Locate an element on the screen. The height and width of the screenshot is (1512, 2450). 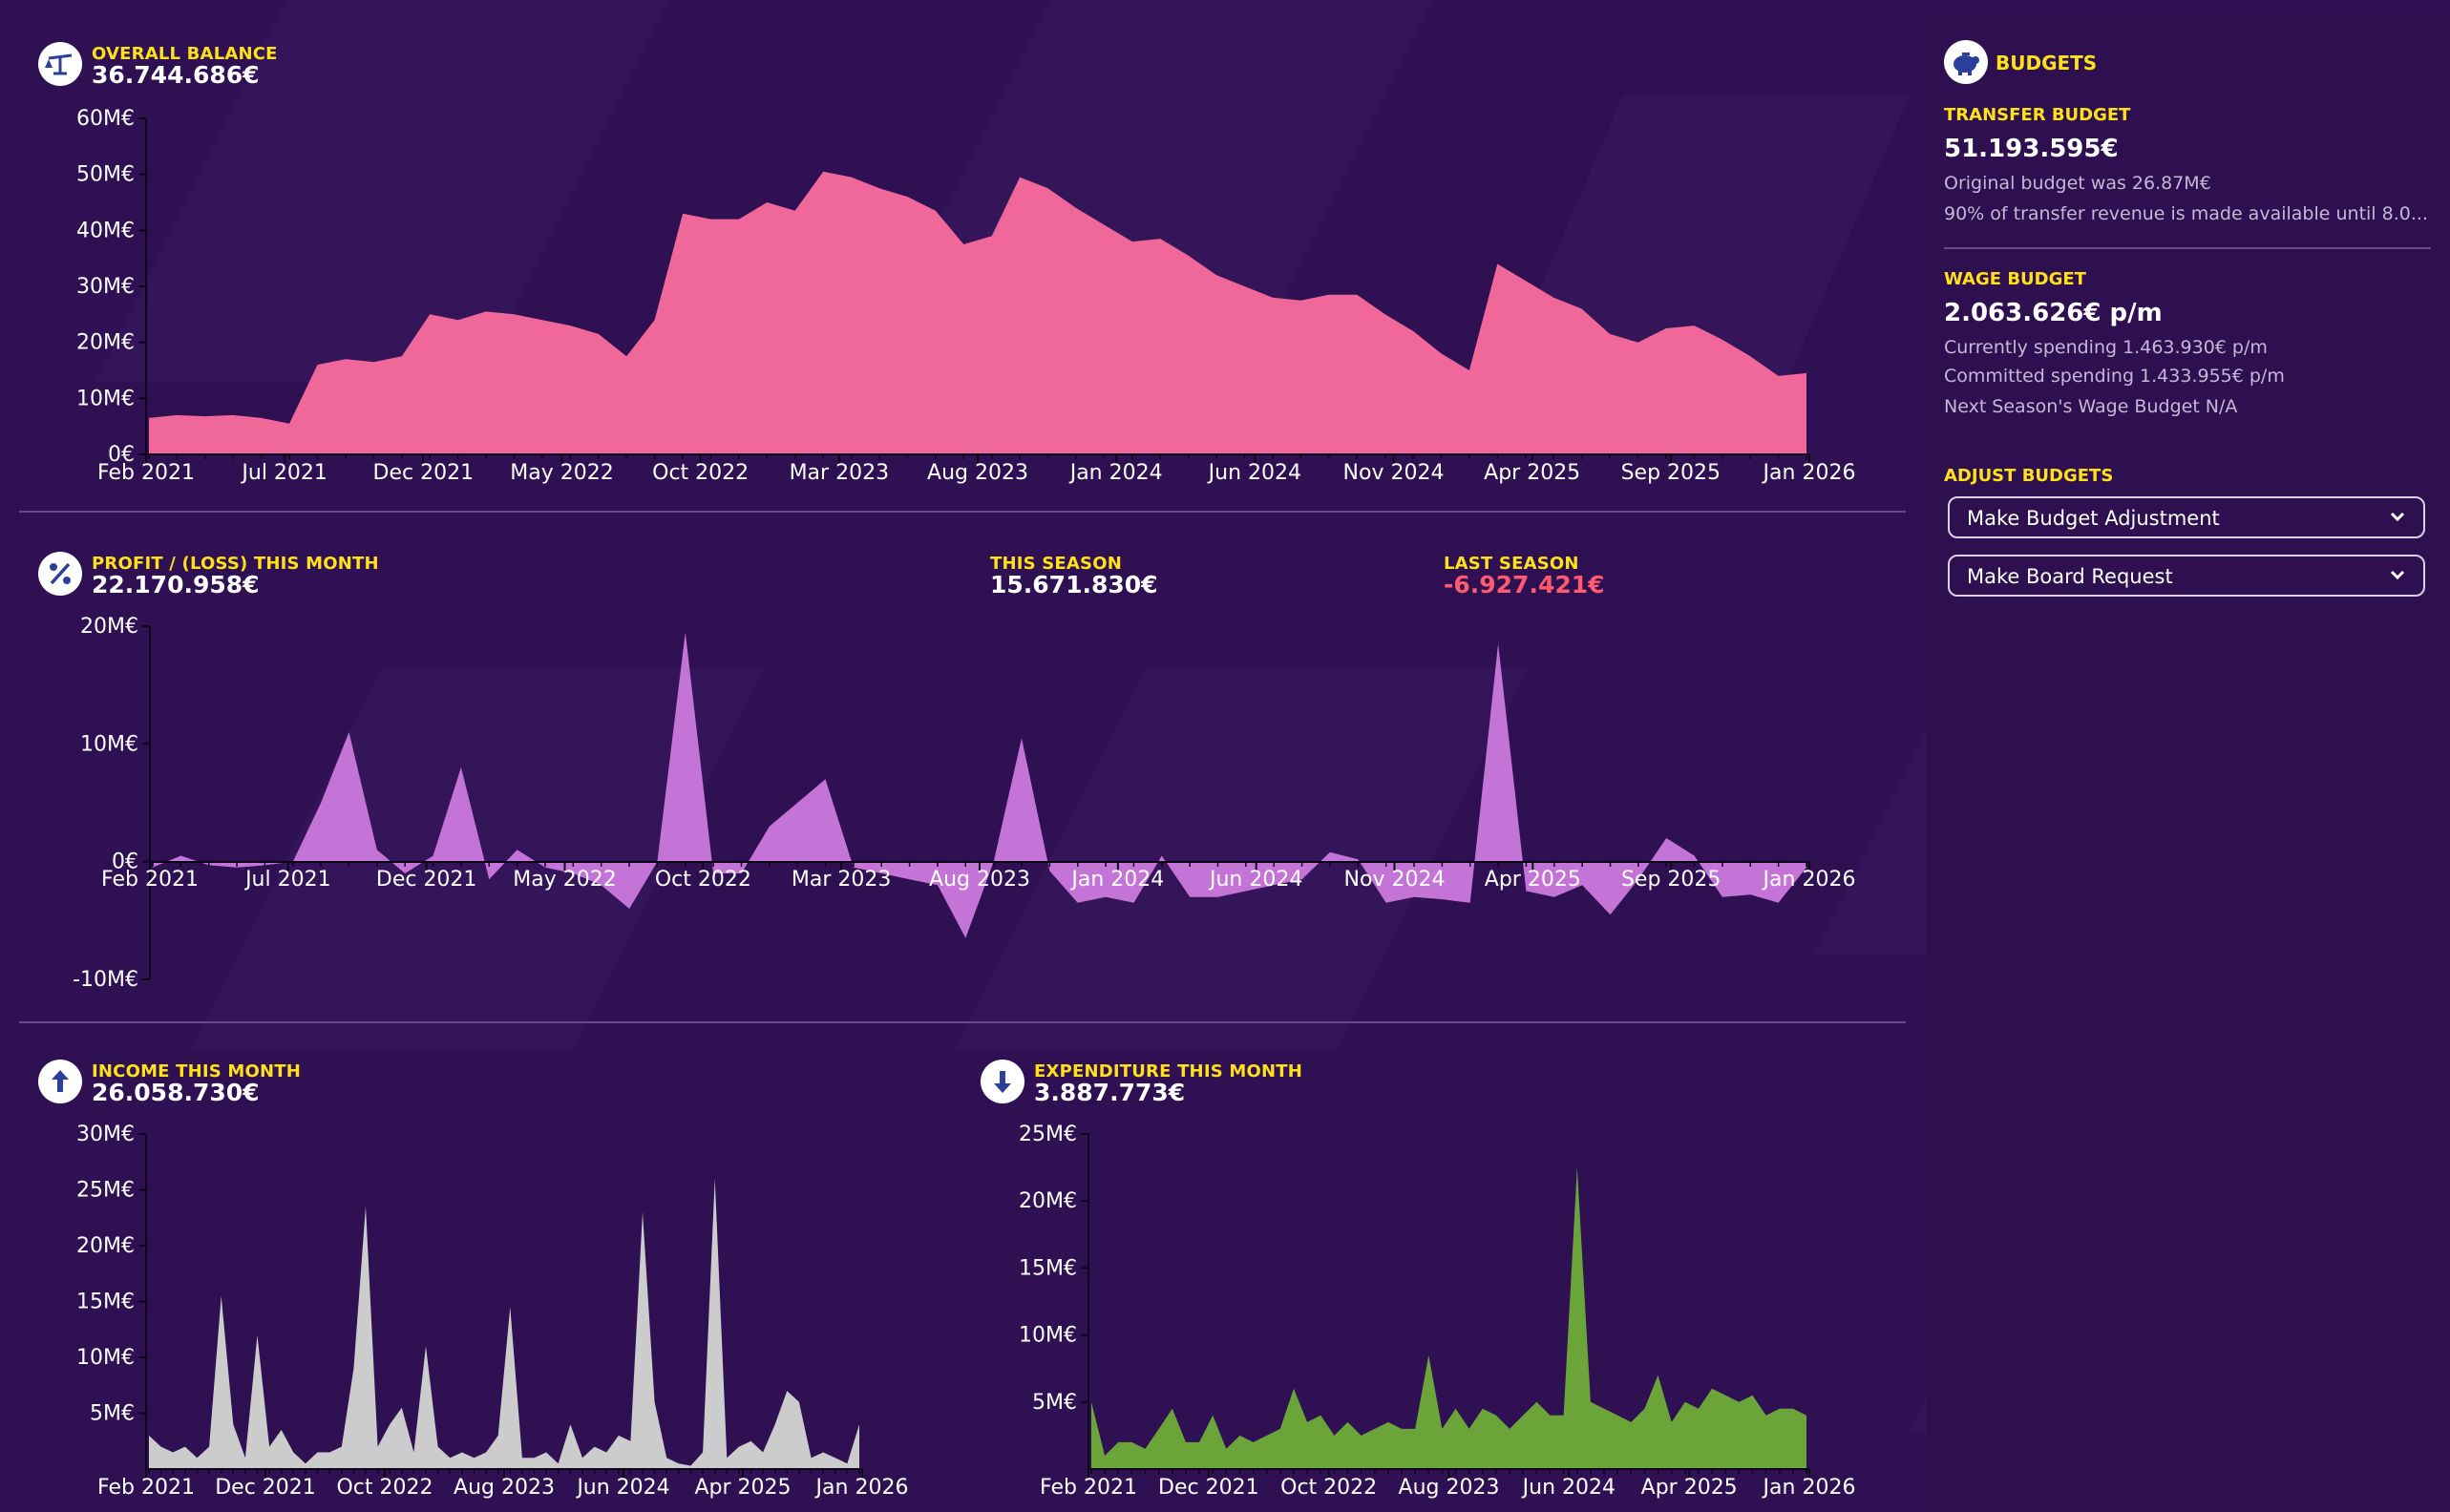
transfer-original-text: Original budget was 26.87M€ is located at coordinates (2077, 183).